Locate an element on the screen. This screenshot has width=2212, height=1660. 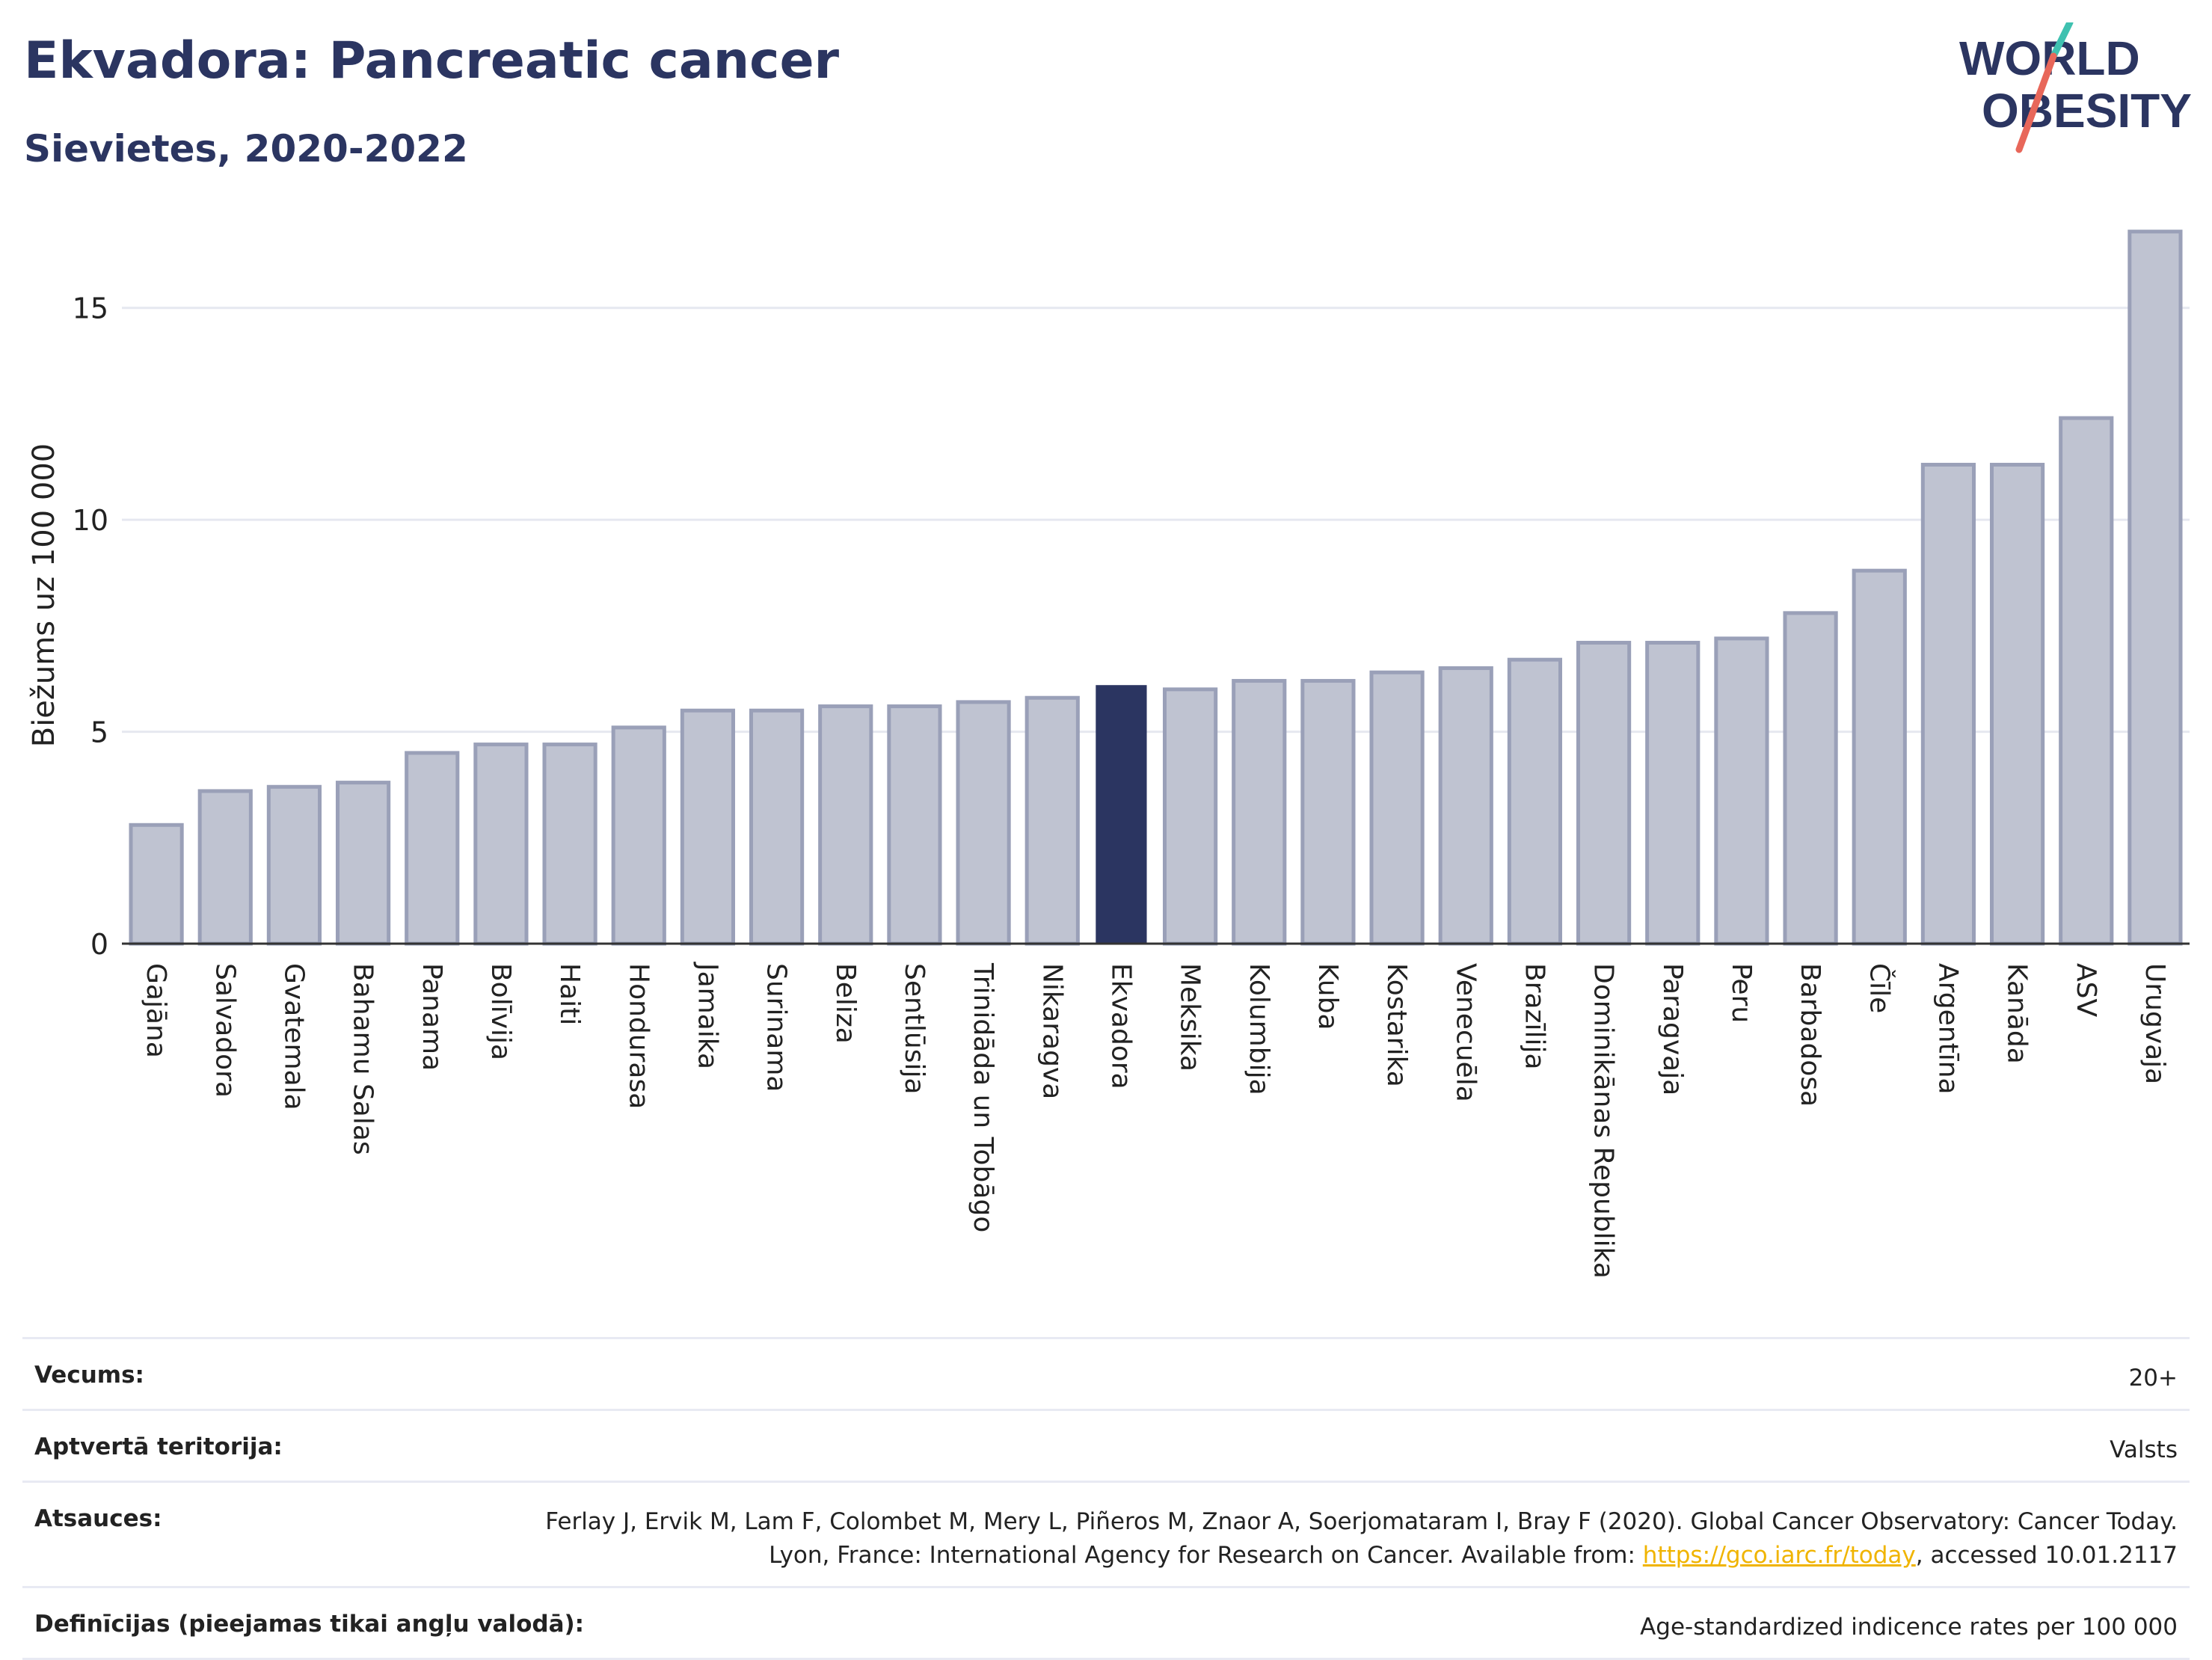
y-tick-label: 0 is located at coordinates (99, 945).